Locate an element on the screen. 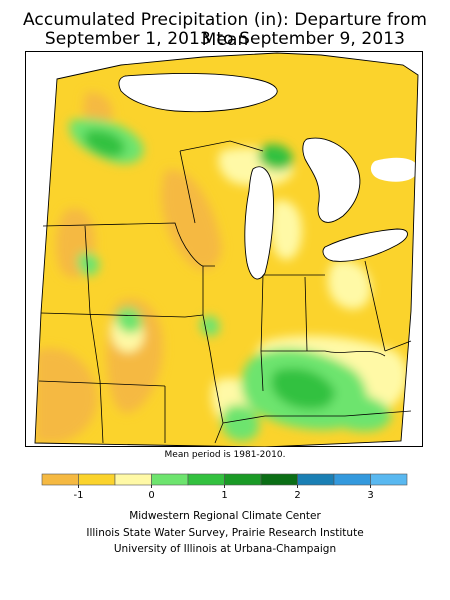 This screenshot has height=600, width=450. boundary-iowa-south is located at coordinates (122, 315).